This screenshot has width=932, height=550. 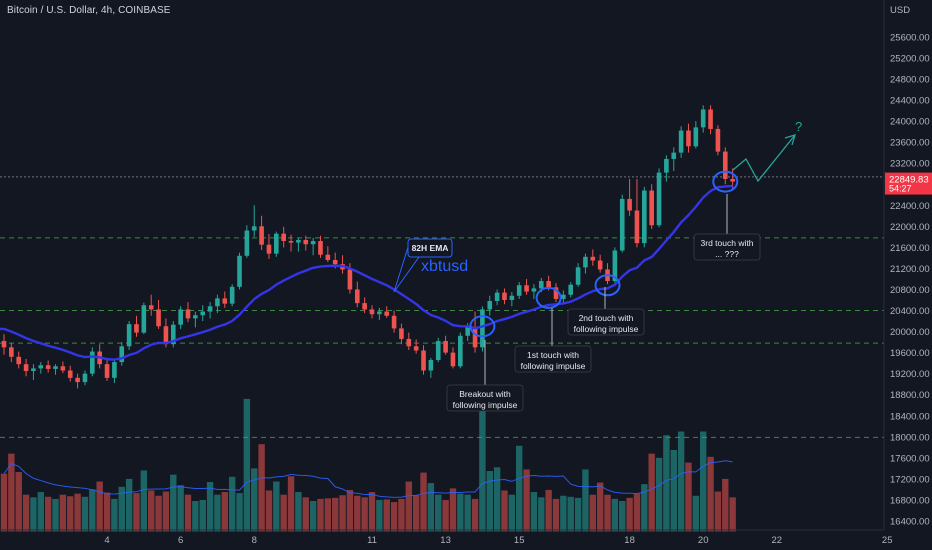 I want to click on price-tick-label: 20000.00, so click(x=910, y=332).